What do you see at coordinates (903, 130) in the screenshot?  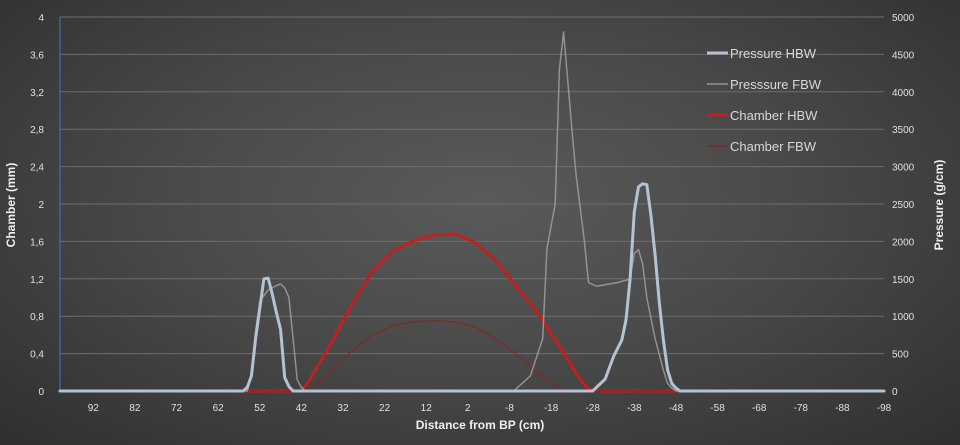 I see `y2-tick-label: 3500` at bounding box center [903, 130].